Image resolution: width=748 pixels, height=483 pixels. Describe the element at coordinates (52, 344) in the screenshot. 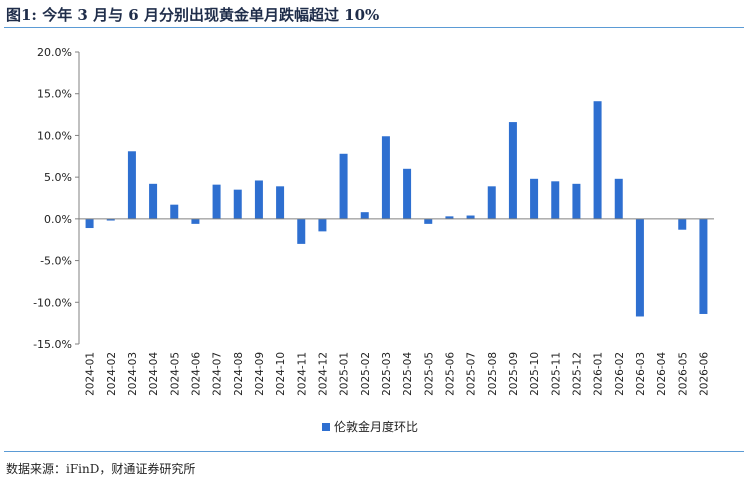

I see `y-tick-label: -15.0%` at that location.